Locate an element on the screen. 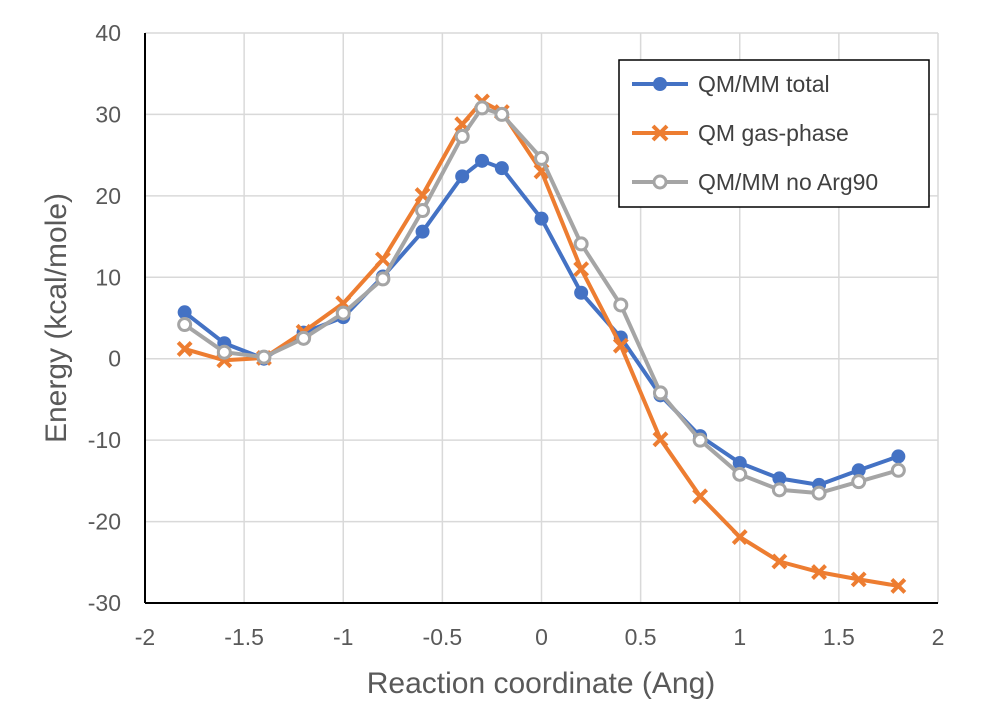 The image size is (995, 702). legend: QM/MM total QM gas-phase QM/MM no Arg90 is located at coordinates (774, 133).